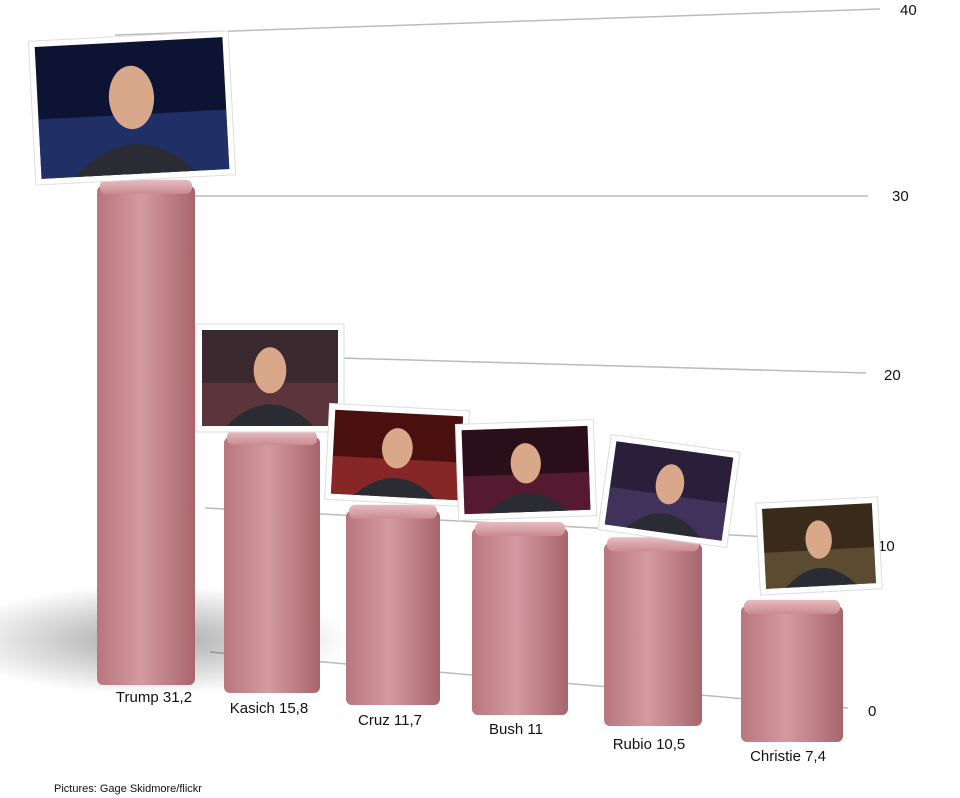 The height and width of the screenshot is (798, 960). I want to click on candidate-photo-christie, so click(819, 546).